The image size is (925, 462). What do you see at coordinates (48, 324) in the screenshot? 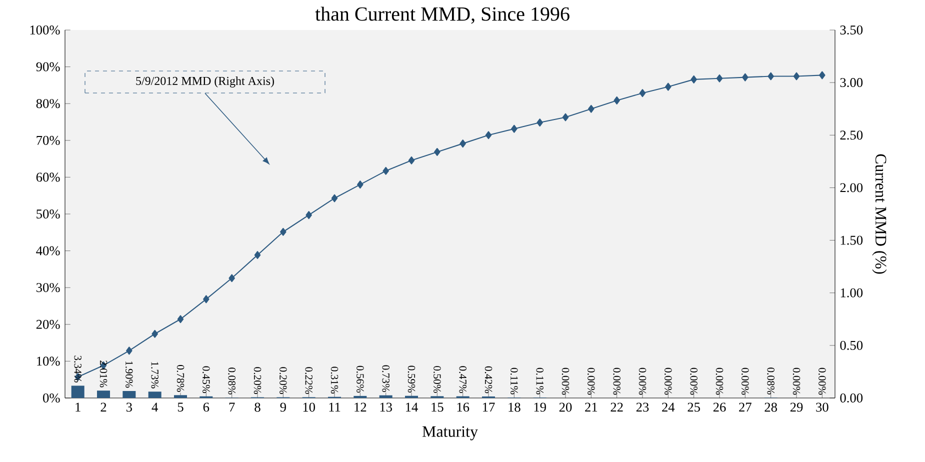
I see `y-tick-label: 20%` at bounding box center [48, 324].